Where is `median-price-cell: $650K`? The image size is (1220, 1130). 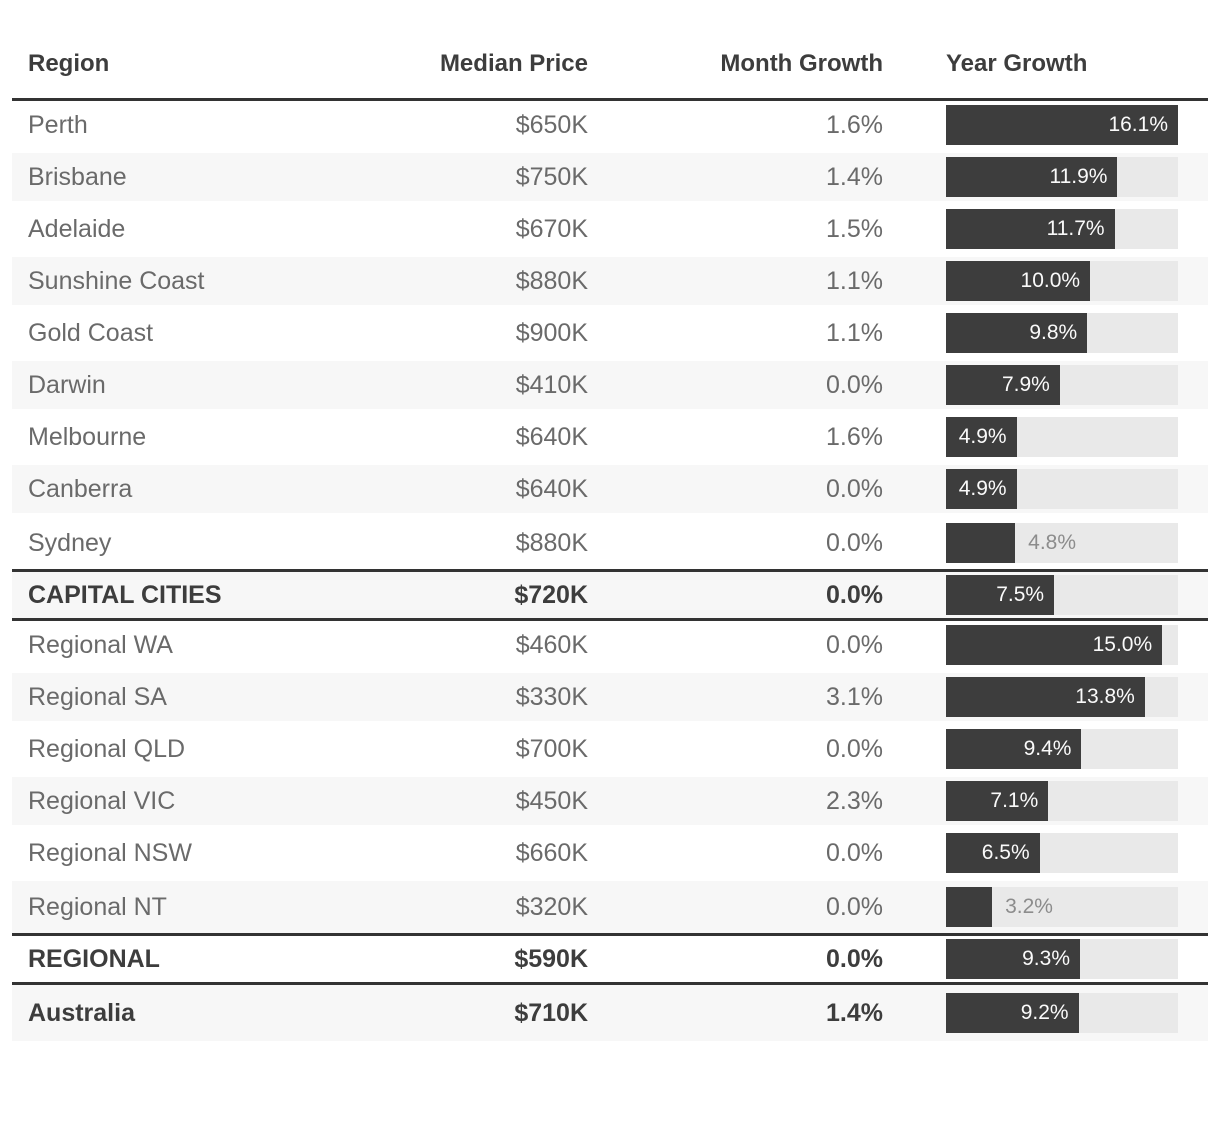 median-price-cell: $650K is located at coordinates (505, 127).